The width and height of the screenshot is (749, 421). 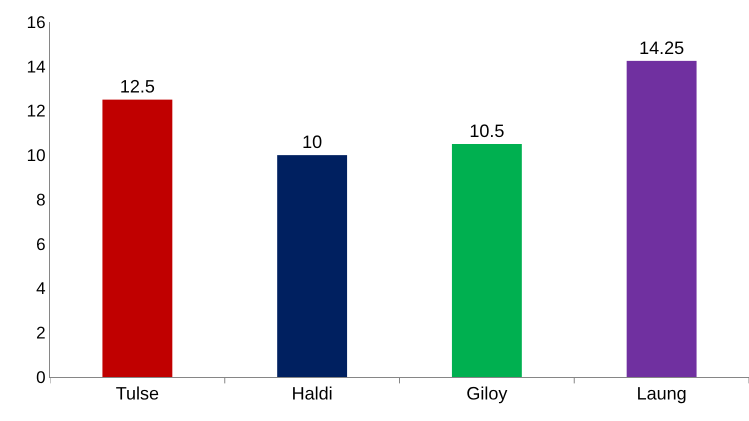 I want to click on y-tick-label: 6, so click(x=41, y=244).